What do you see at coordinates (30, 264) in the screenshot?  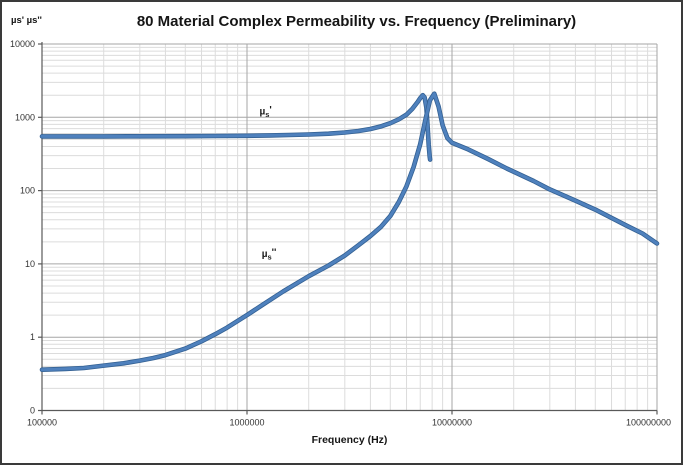 I see `y-tick-label: 10` at bounding box center [30, 264].